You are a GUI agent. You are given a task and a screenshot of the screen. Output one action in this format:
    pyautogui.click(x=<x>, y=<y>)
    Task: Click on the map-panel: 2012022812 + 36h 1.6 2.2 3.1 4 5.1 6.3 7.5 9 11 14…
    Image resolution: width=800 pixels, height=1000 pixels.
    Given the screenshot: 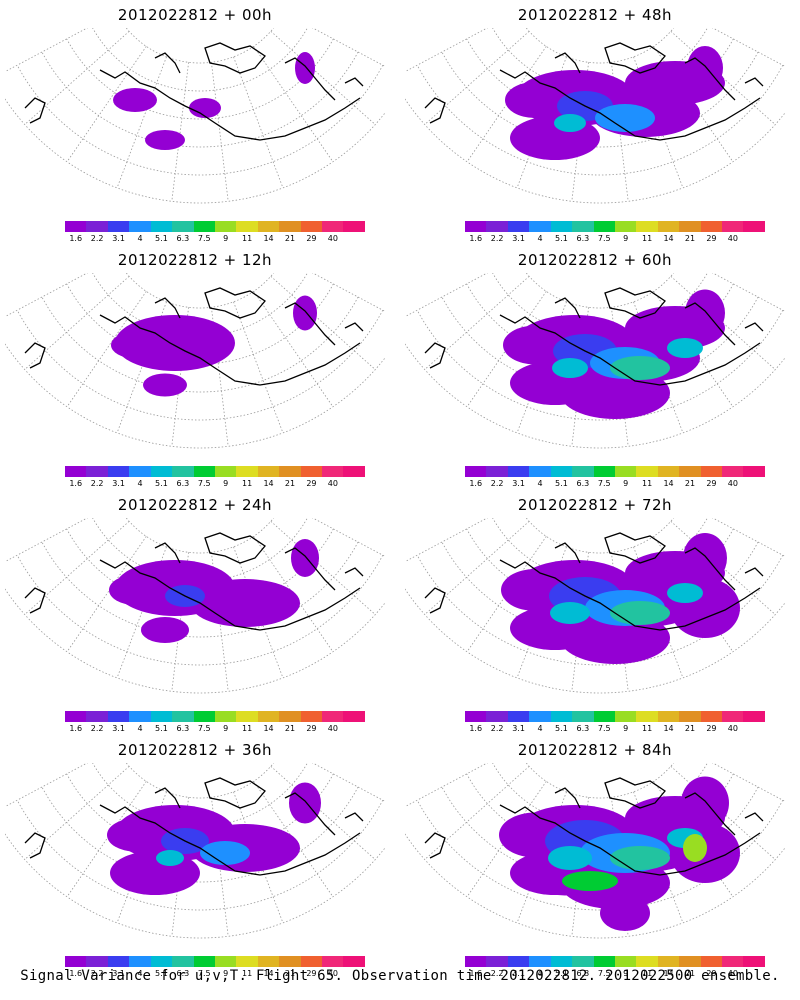 What is the action you would take?
    pyautogui.click(x=195, y=857)
    